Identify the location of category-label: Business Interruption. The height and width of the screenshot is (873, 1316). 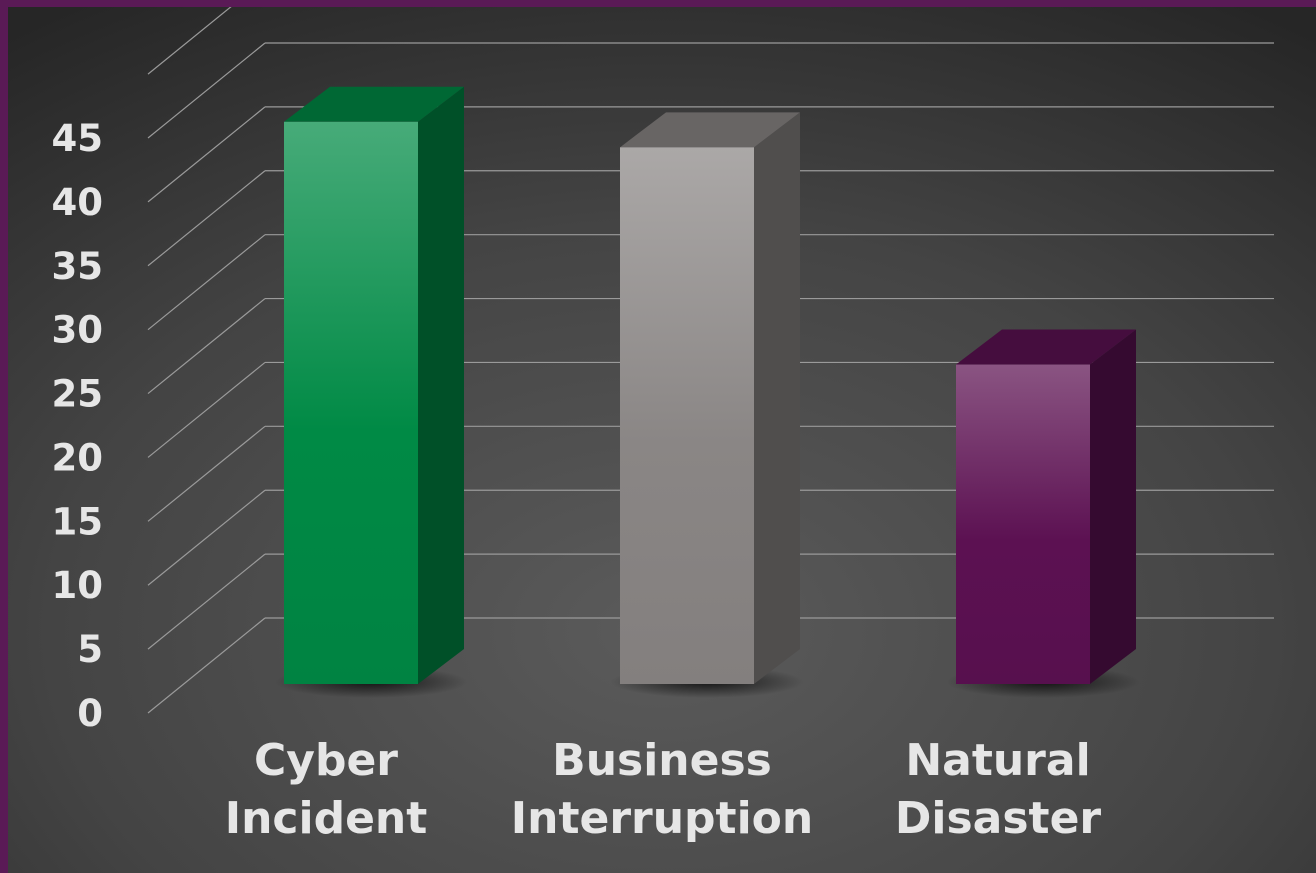
(662, 789).